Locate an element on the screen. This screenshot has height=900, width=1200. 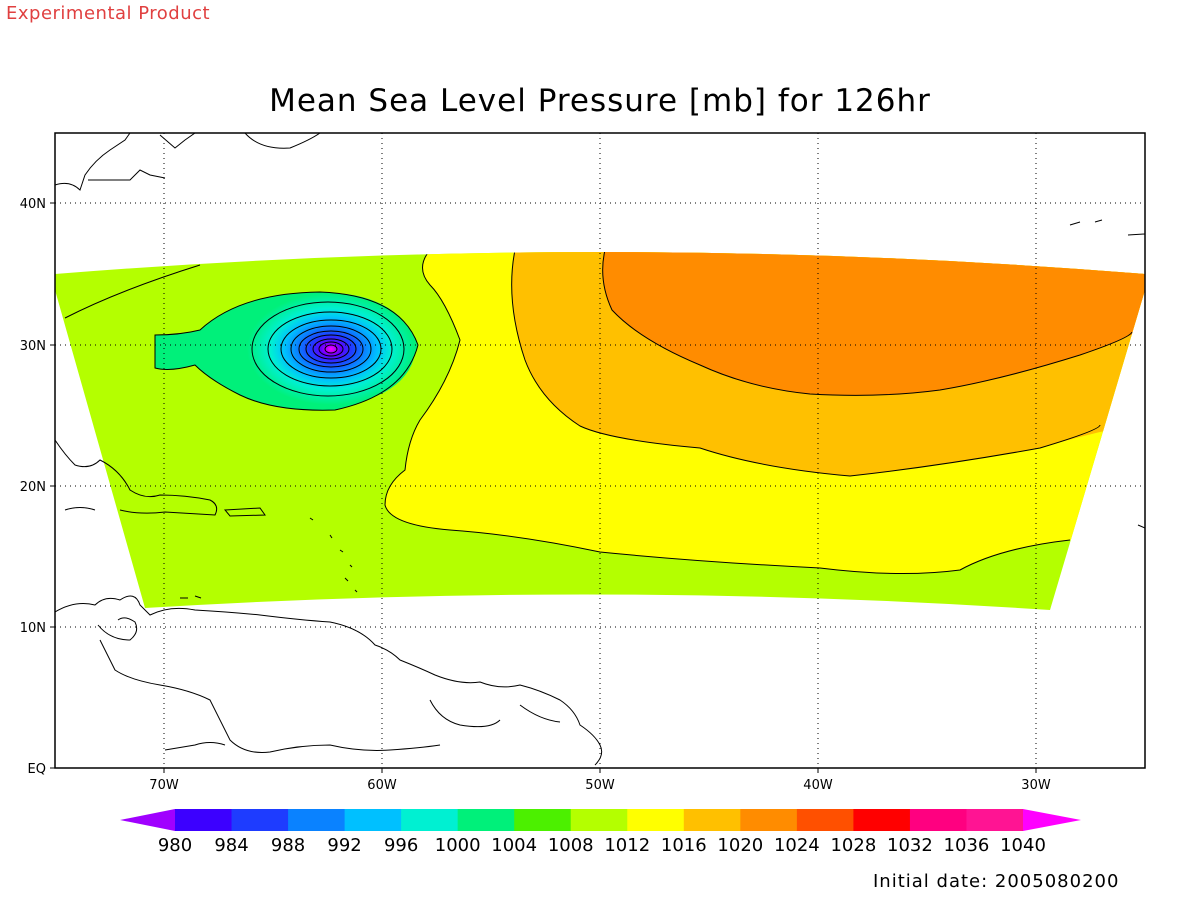
lon-label: 50W is located at coordinates (600, 785).